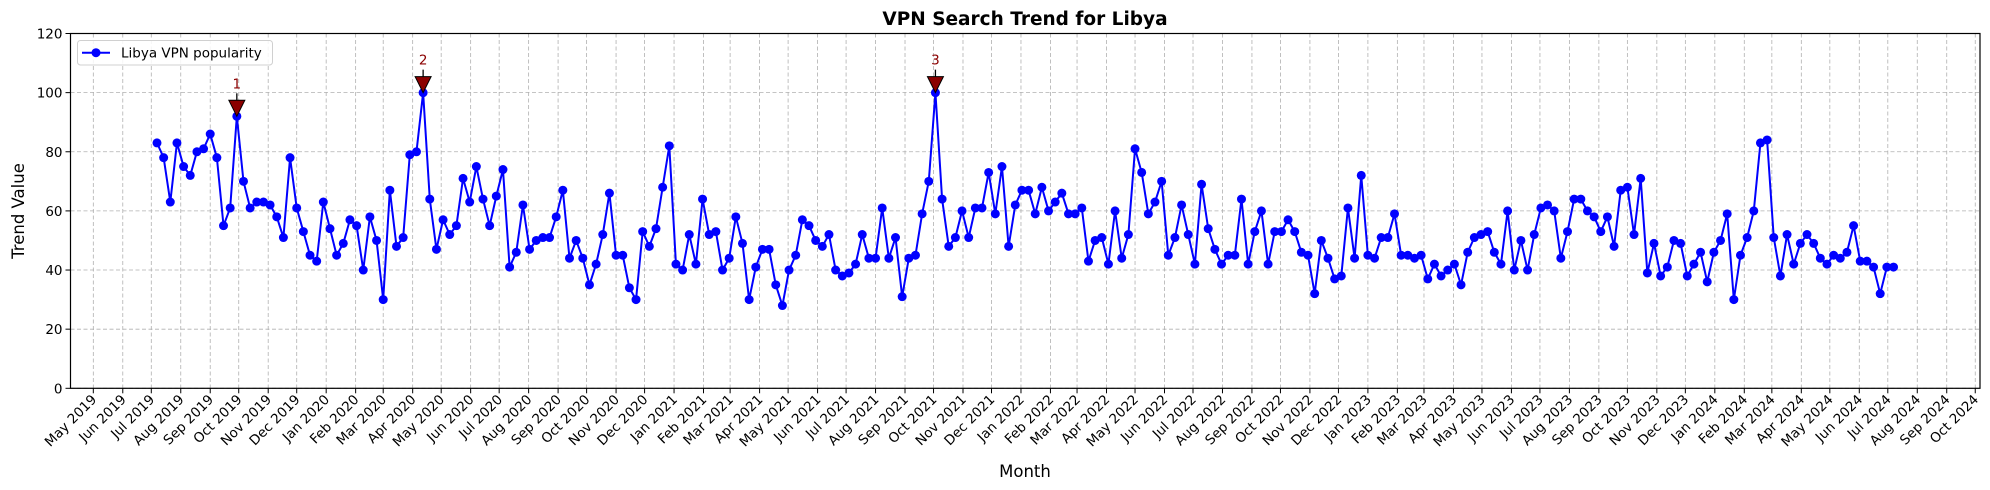 This screenshot has height=490, width=1990. What do you see at coordinates (58, 389) in the screenshot?
I see `y-tick-label: 0` at bounding box center [58, 389].